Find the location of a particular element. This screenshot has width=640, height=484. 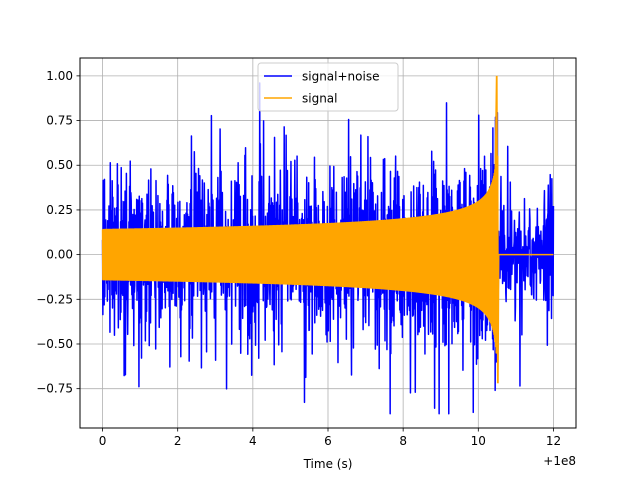

x-tick-label: 10 is located at coordinates (478, 441).